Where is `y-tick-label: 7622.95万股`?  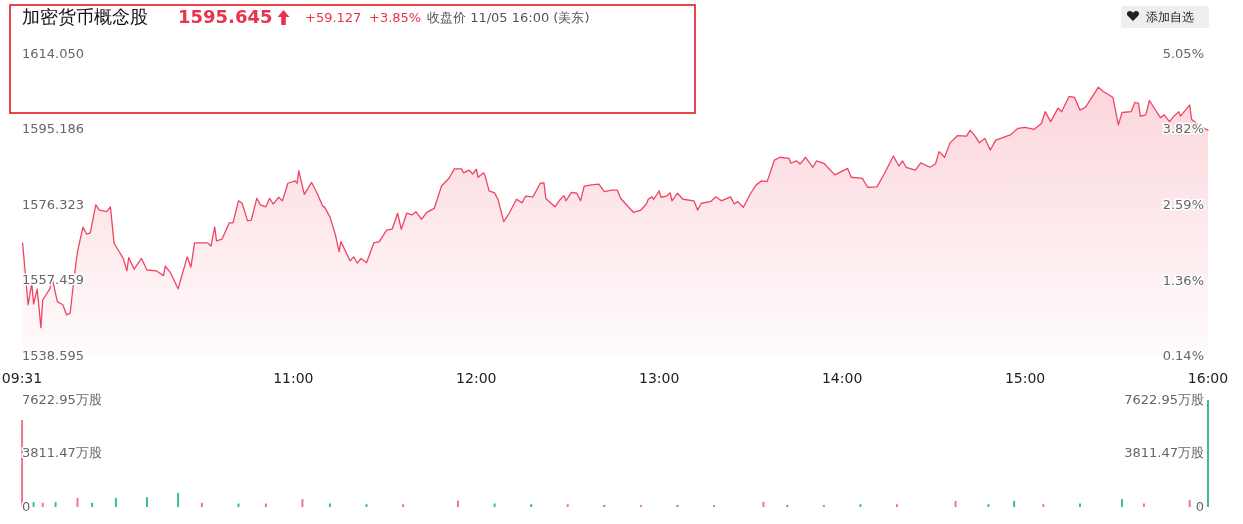
y-tick-label: 7622.95万股 is located at coordinates (62, 399).